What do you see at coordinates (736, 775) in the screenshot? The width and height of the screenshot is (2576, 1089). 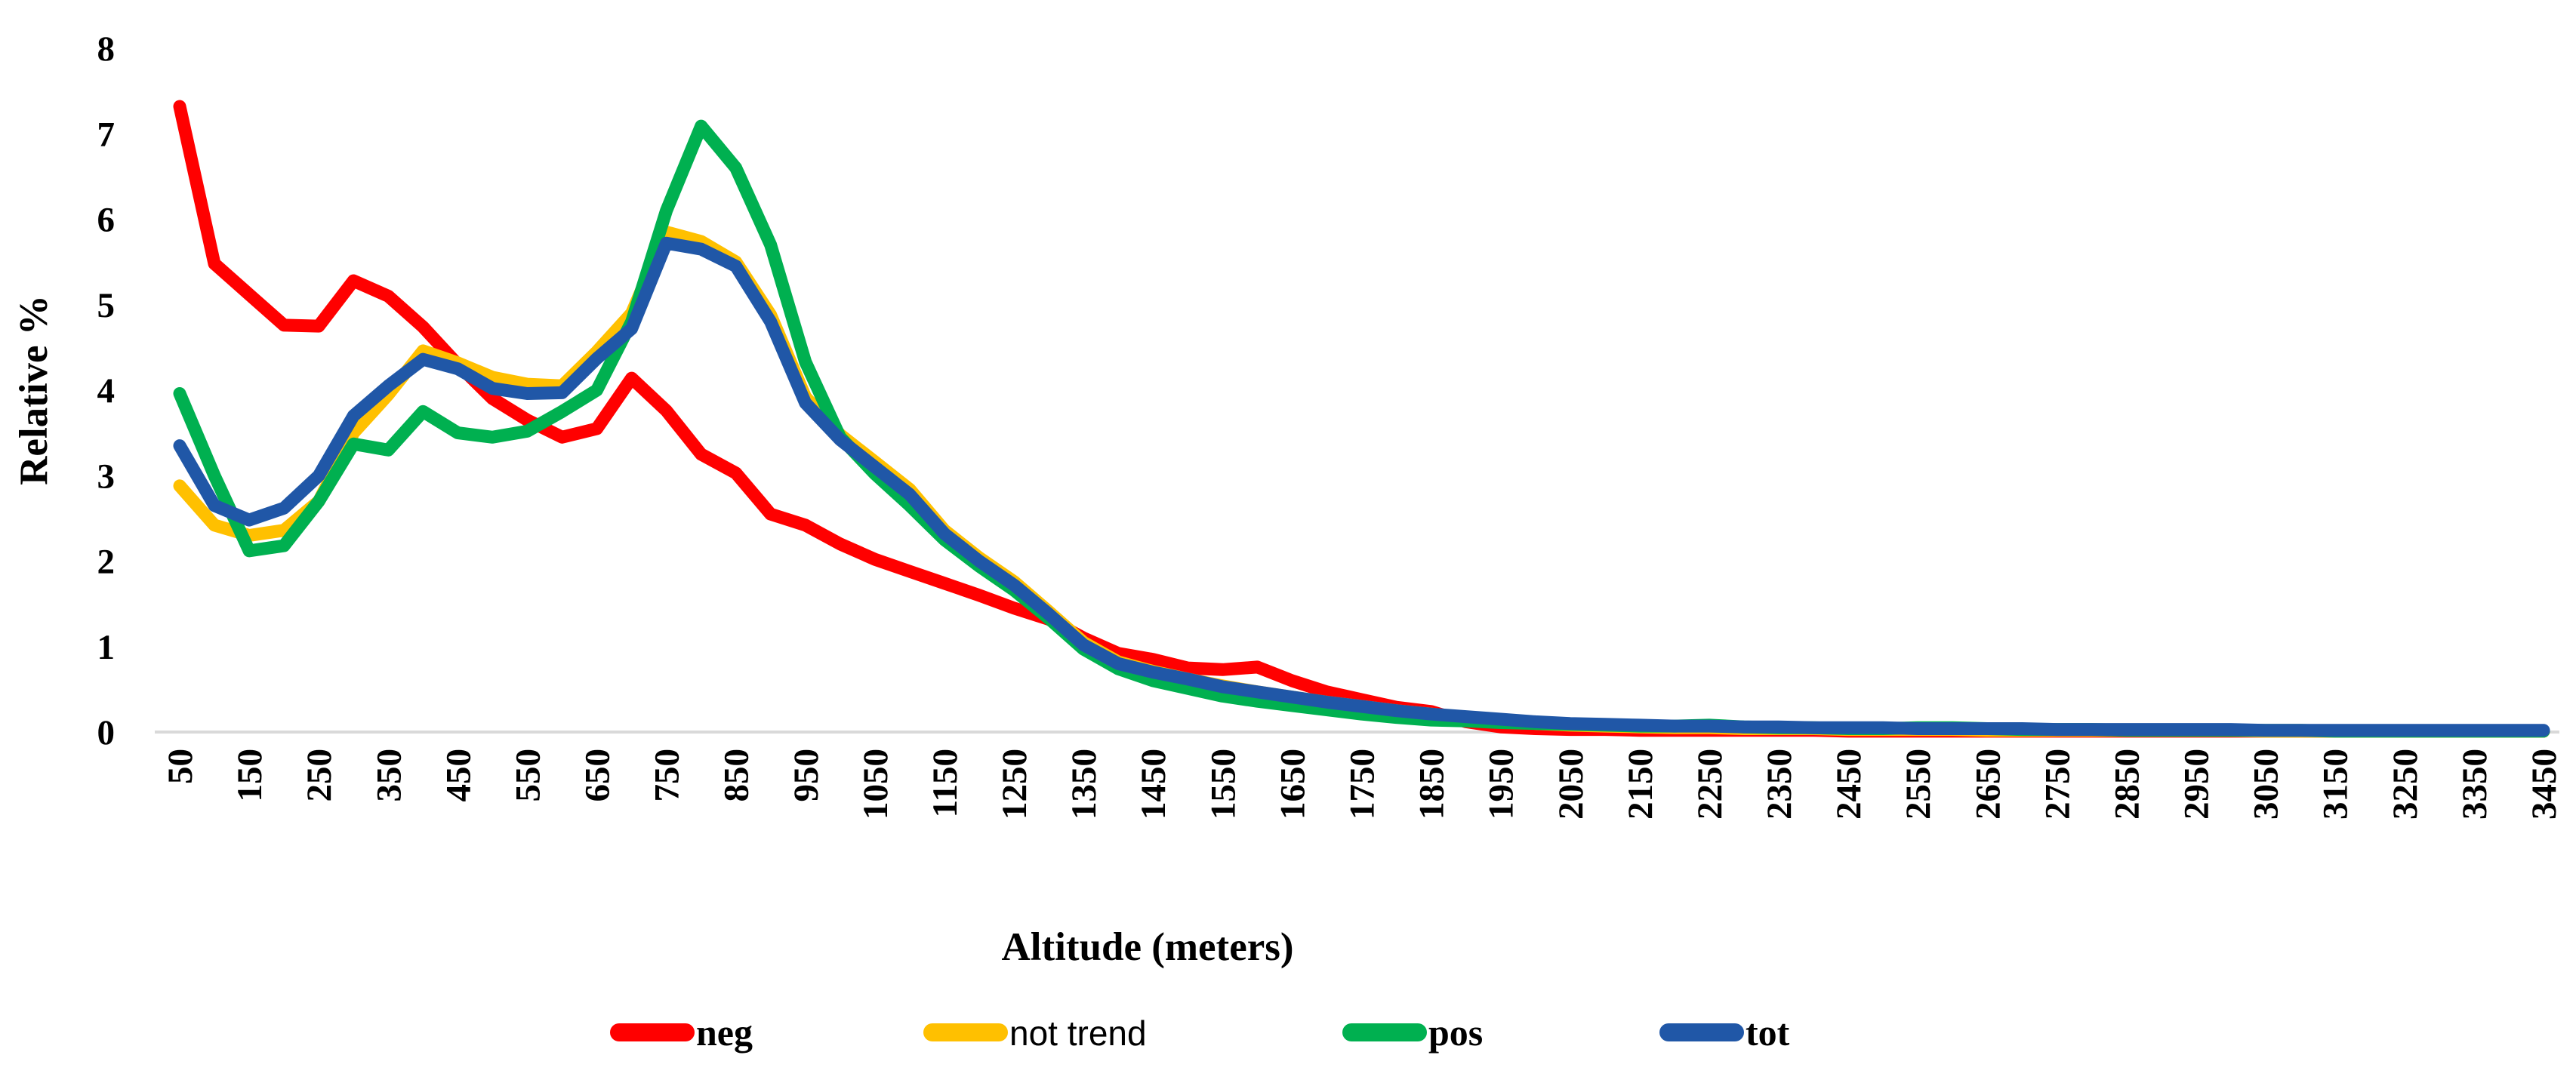 I see `x-tick-label: 850` at bounding box center [736, 775].